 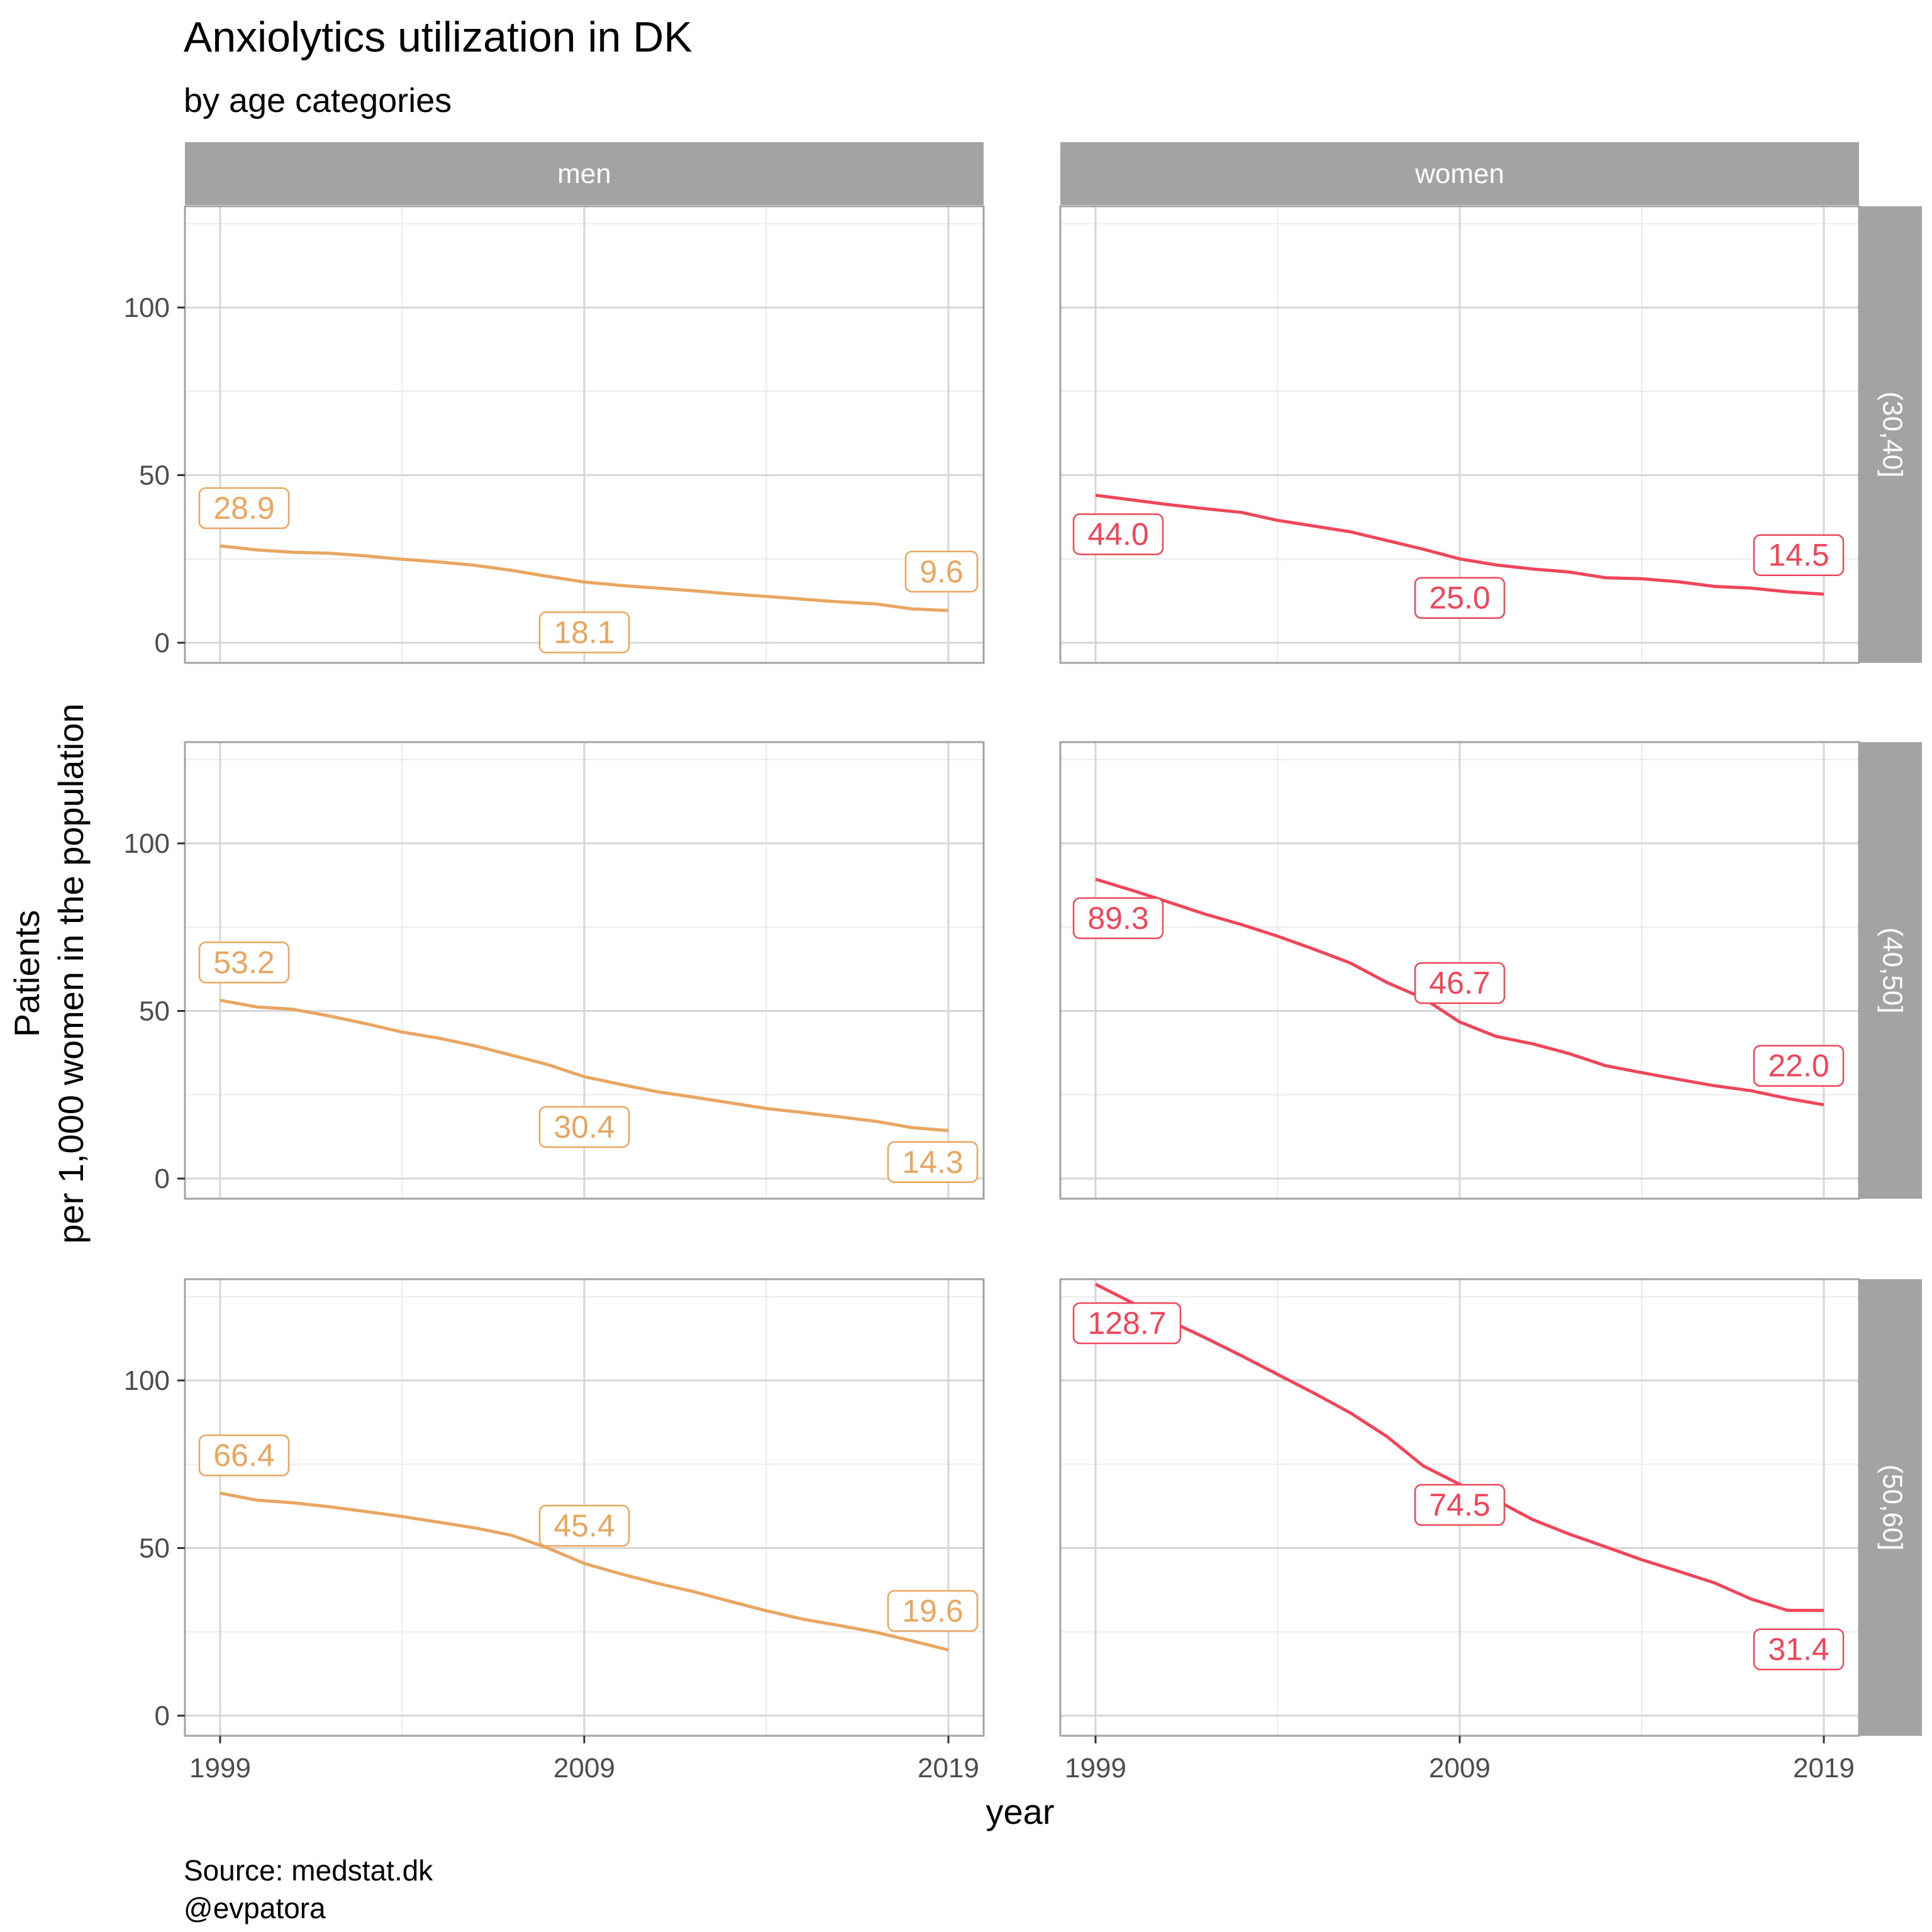 I want to click on panel-men-40-50: 53.2 30.4 14.3 0 50 100, so click(x=554, y=970).